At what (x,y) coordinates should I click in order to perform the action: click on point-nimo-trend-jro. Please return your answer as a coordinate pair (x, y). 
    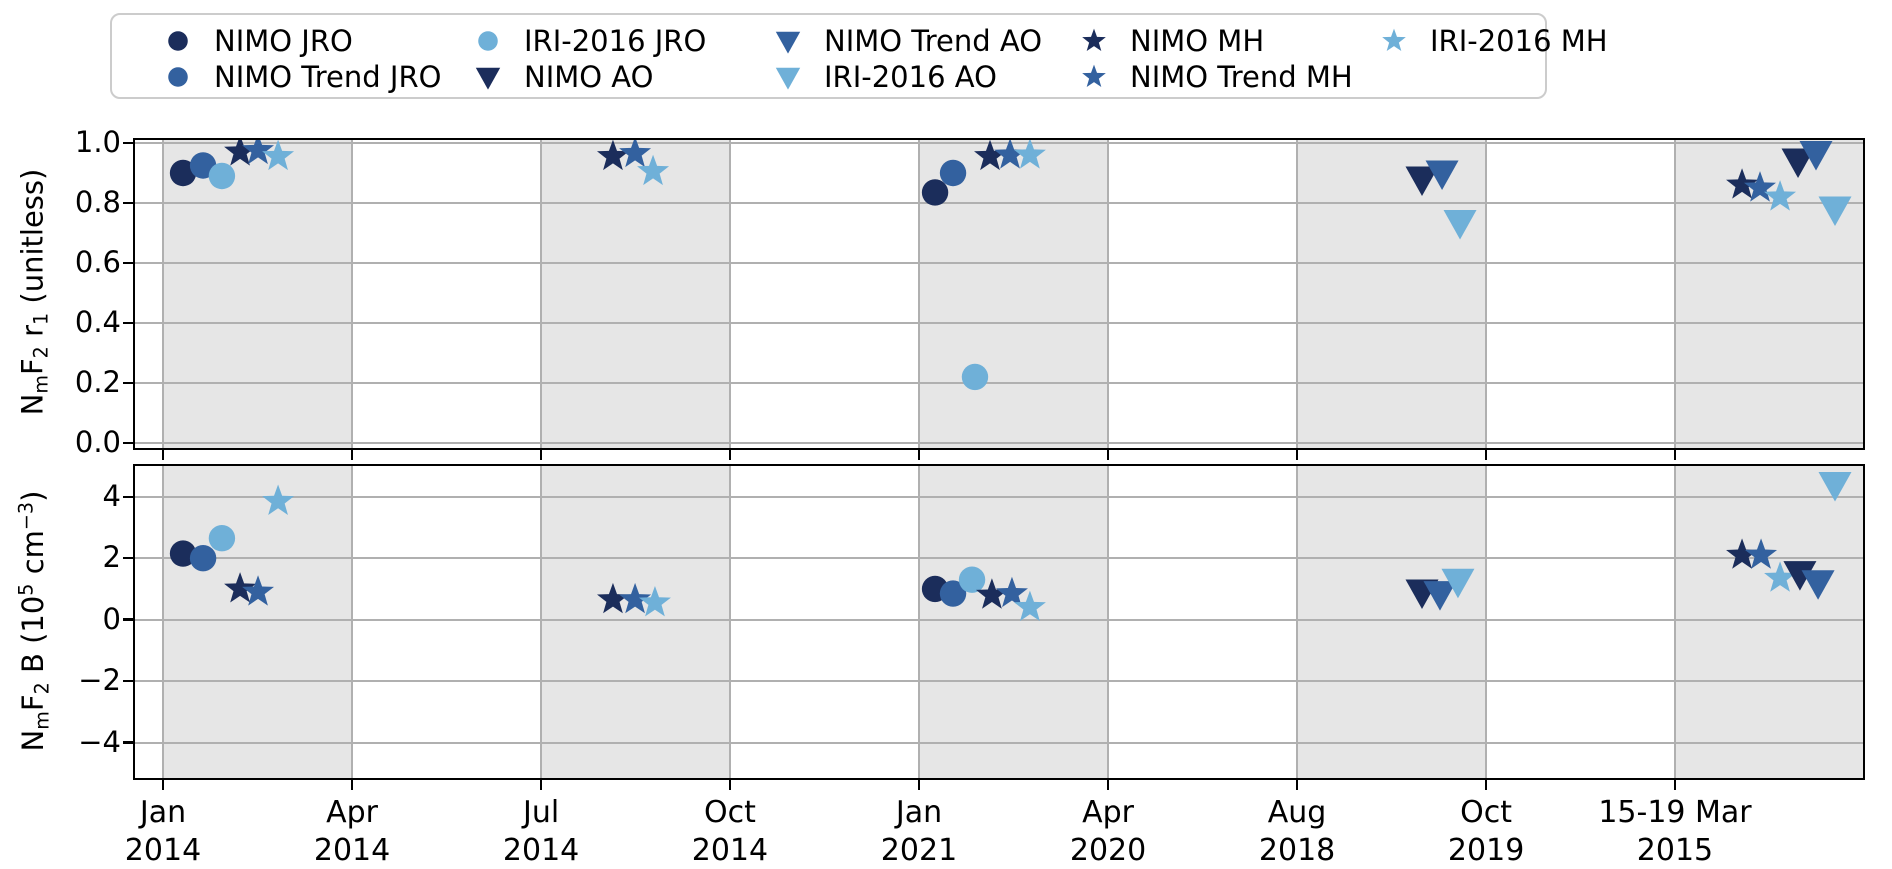
    Looking at the image, I should click on (953, 173).